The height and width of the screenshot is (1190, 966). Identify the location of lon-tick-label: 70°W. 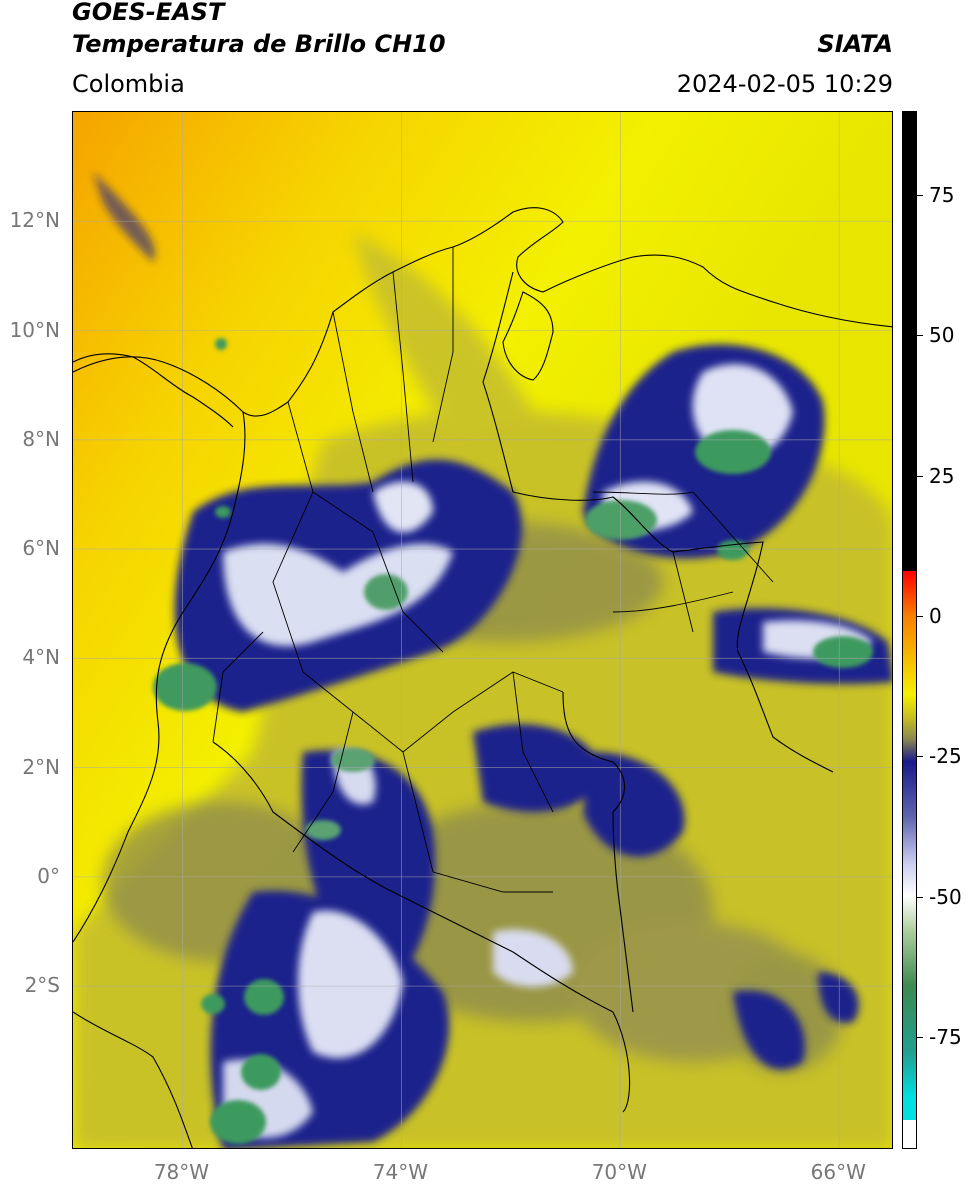
(619, 1172).